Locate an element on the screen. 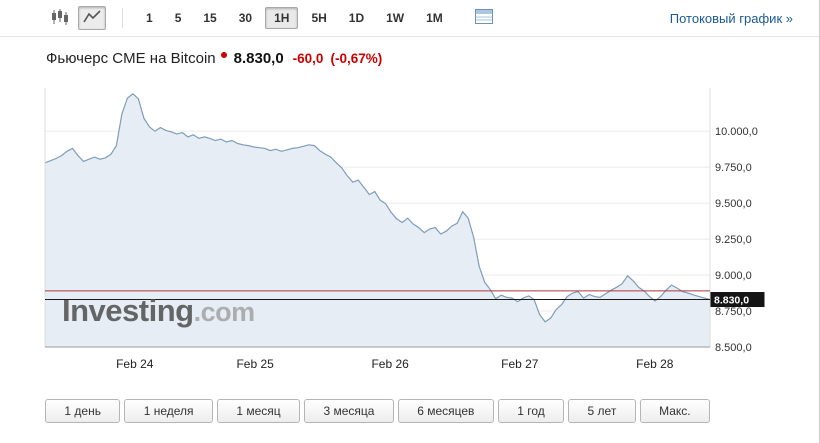  y-axis-label: 10.000,0 is located at coordinates (736, 132).